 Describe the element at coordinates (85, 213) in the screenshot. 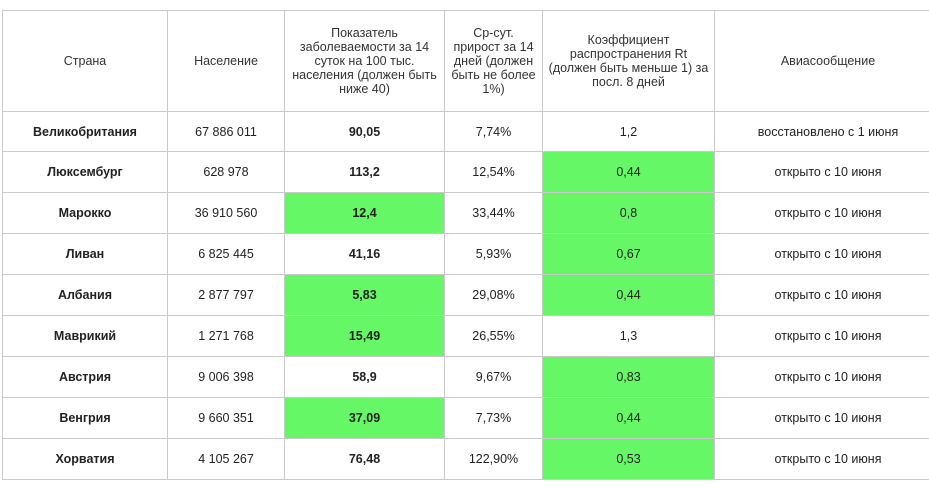

I see `cell-country: Марокко` at that location.